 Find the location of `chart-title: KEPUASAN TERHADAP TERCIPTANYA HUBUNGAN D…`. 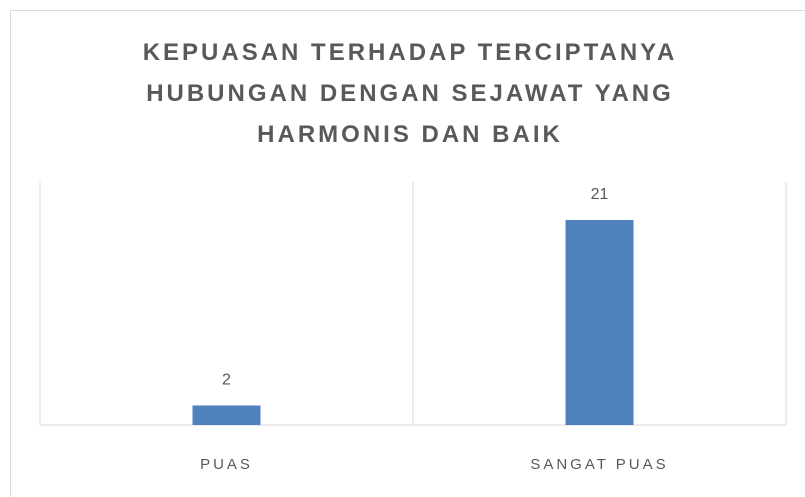

chart-title: KEPUASAN TERHADAP TERCIPTANYA HUBUNGAN D… is located at coordinates (410, 93).